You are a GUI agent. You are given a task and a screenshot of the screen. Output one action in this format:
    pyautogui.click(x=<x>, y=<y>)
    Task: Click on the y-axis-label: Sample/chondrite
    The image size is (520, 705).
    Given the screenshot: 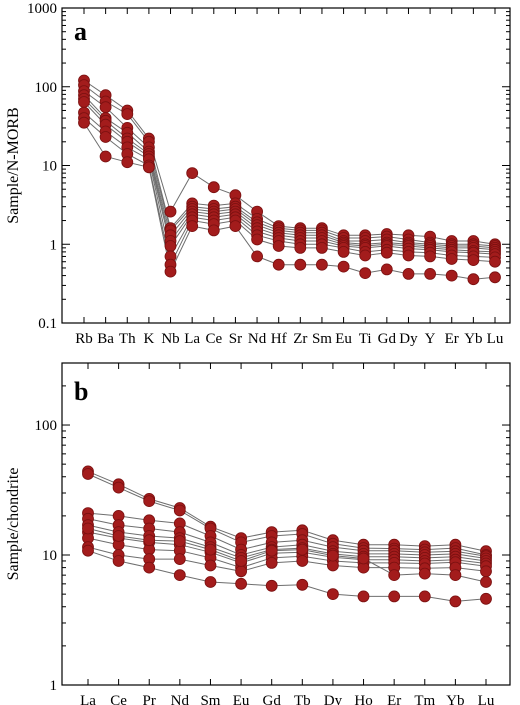 What is the action you would take?
    pyautogui.click(x=13, y=524)
    